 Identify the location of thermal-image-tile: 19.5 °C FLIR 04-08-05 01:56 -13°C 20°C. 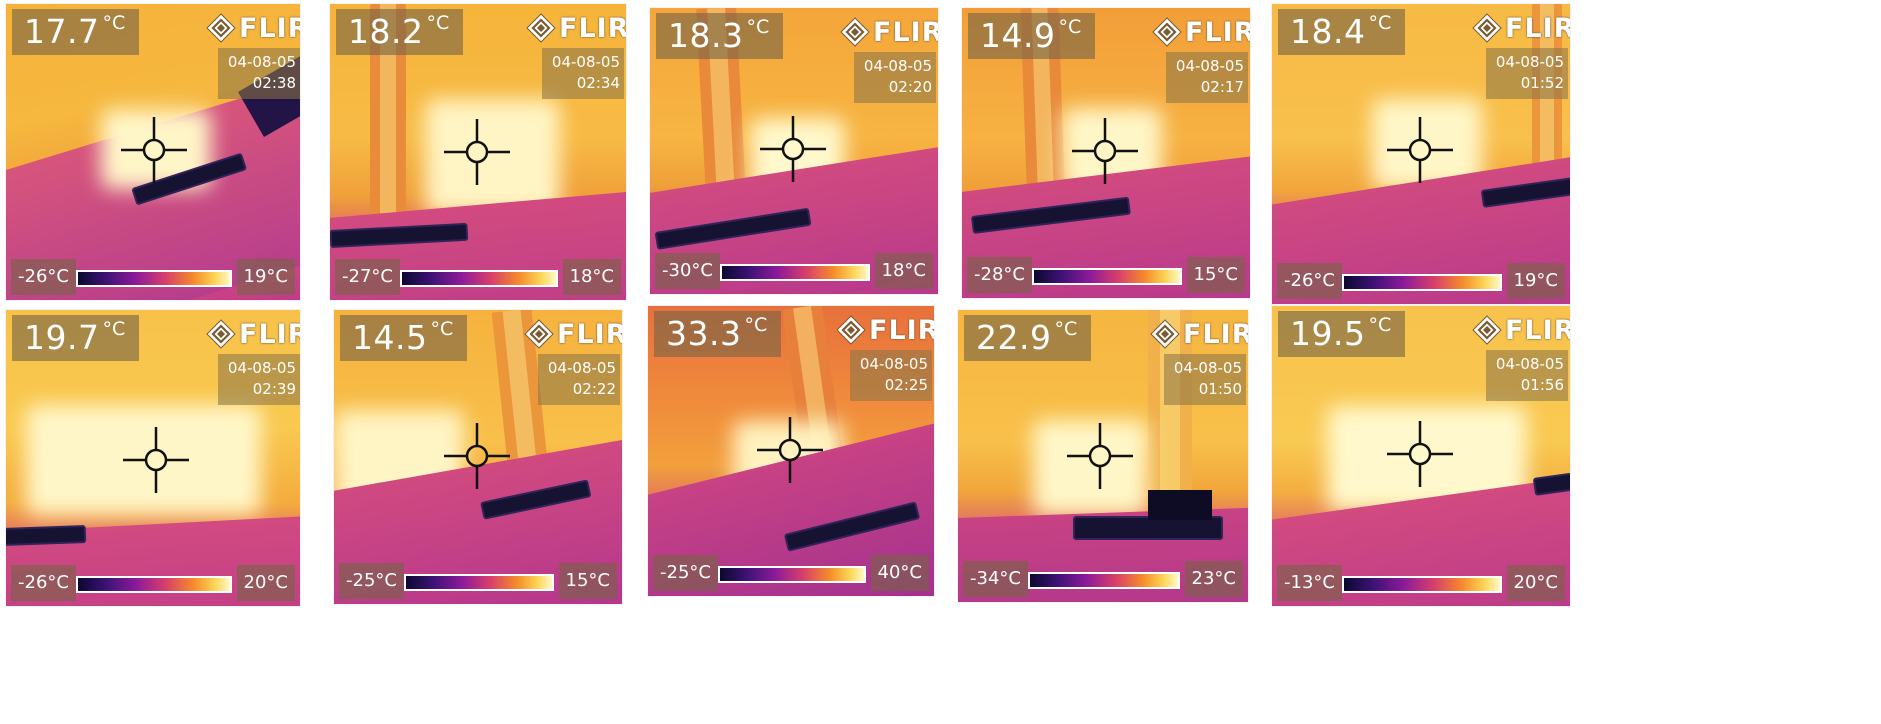
(1421, 456).